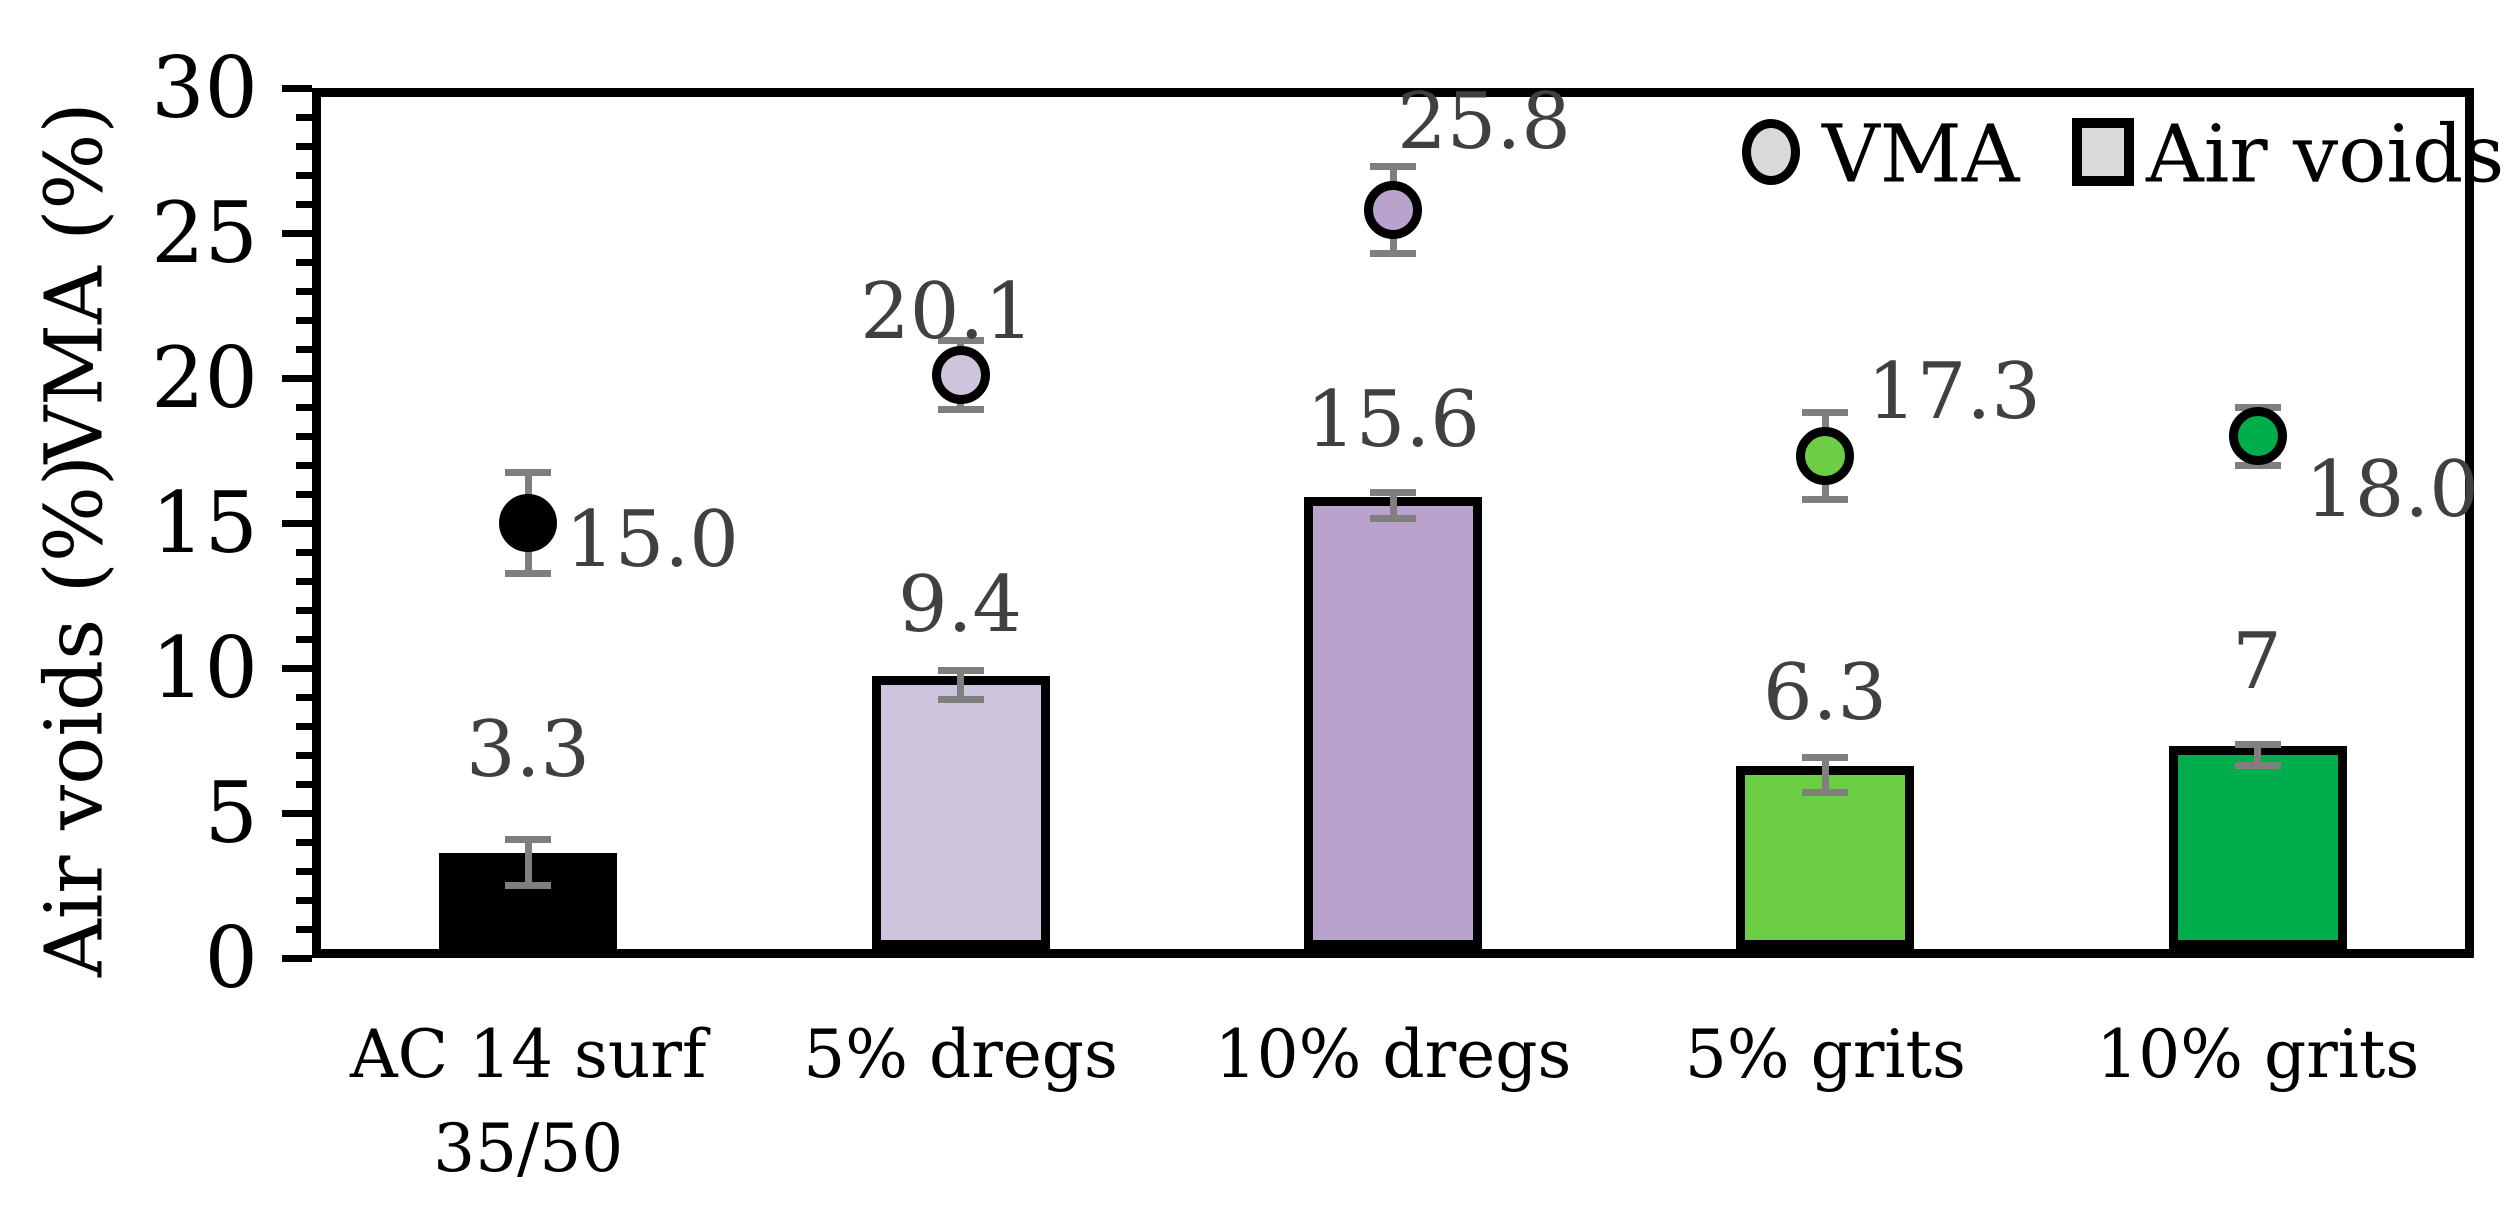 The height and width of the screenshot is (1206, 2517). What do you see at coordinates (960, 1054) in the screenshot?
I see `x-tick-label: 5% dregs` at bounding box center [960, 1054].